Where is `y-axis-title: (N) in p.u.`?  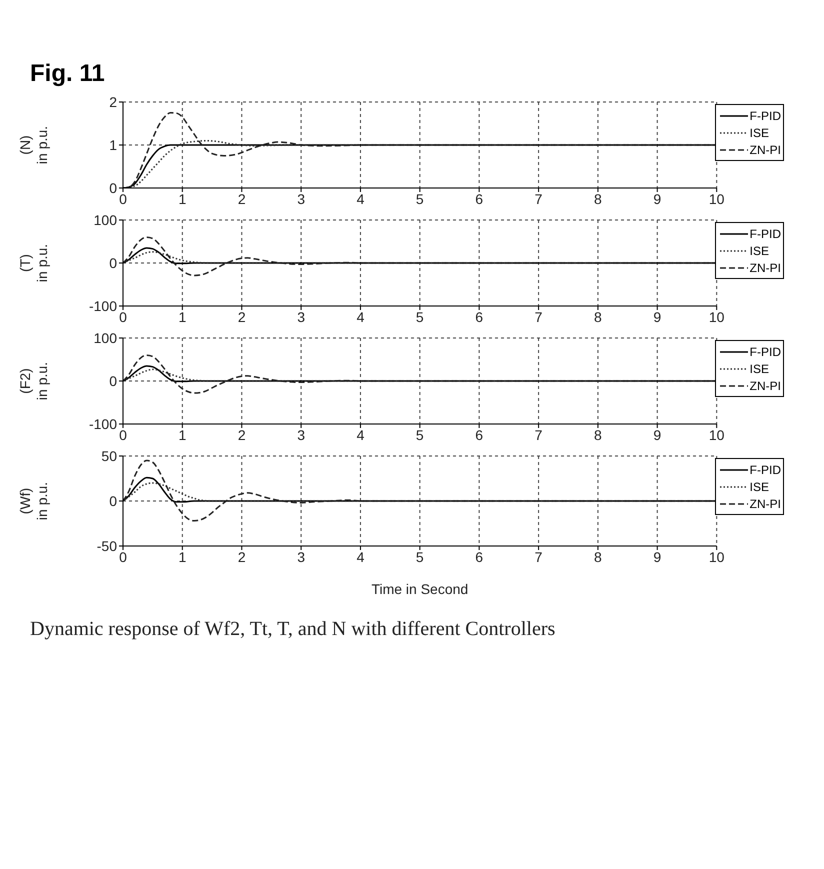
y-axis-title: (N) in p.u. is located at coordinates (33, 145).